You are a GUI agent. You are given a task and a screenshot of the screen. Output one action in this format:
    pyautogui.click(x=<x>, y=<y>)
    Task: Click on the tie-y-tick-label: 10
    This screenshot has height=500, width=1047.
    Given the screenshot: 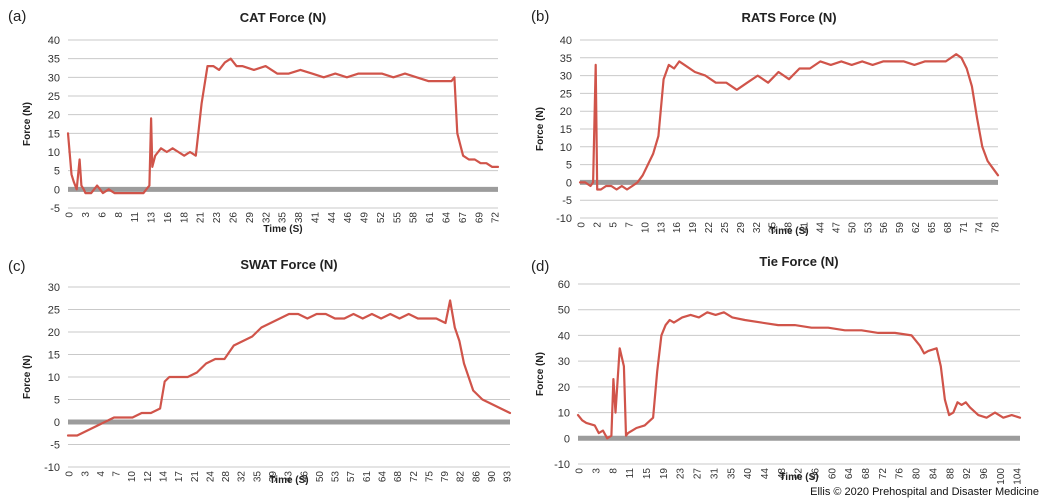 What is the action you would take?
    pyautogui.click(x=564, y=414)
    